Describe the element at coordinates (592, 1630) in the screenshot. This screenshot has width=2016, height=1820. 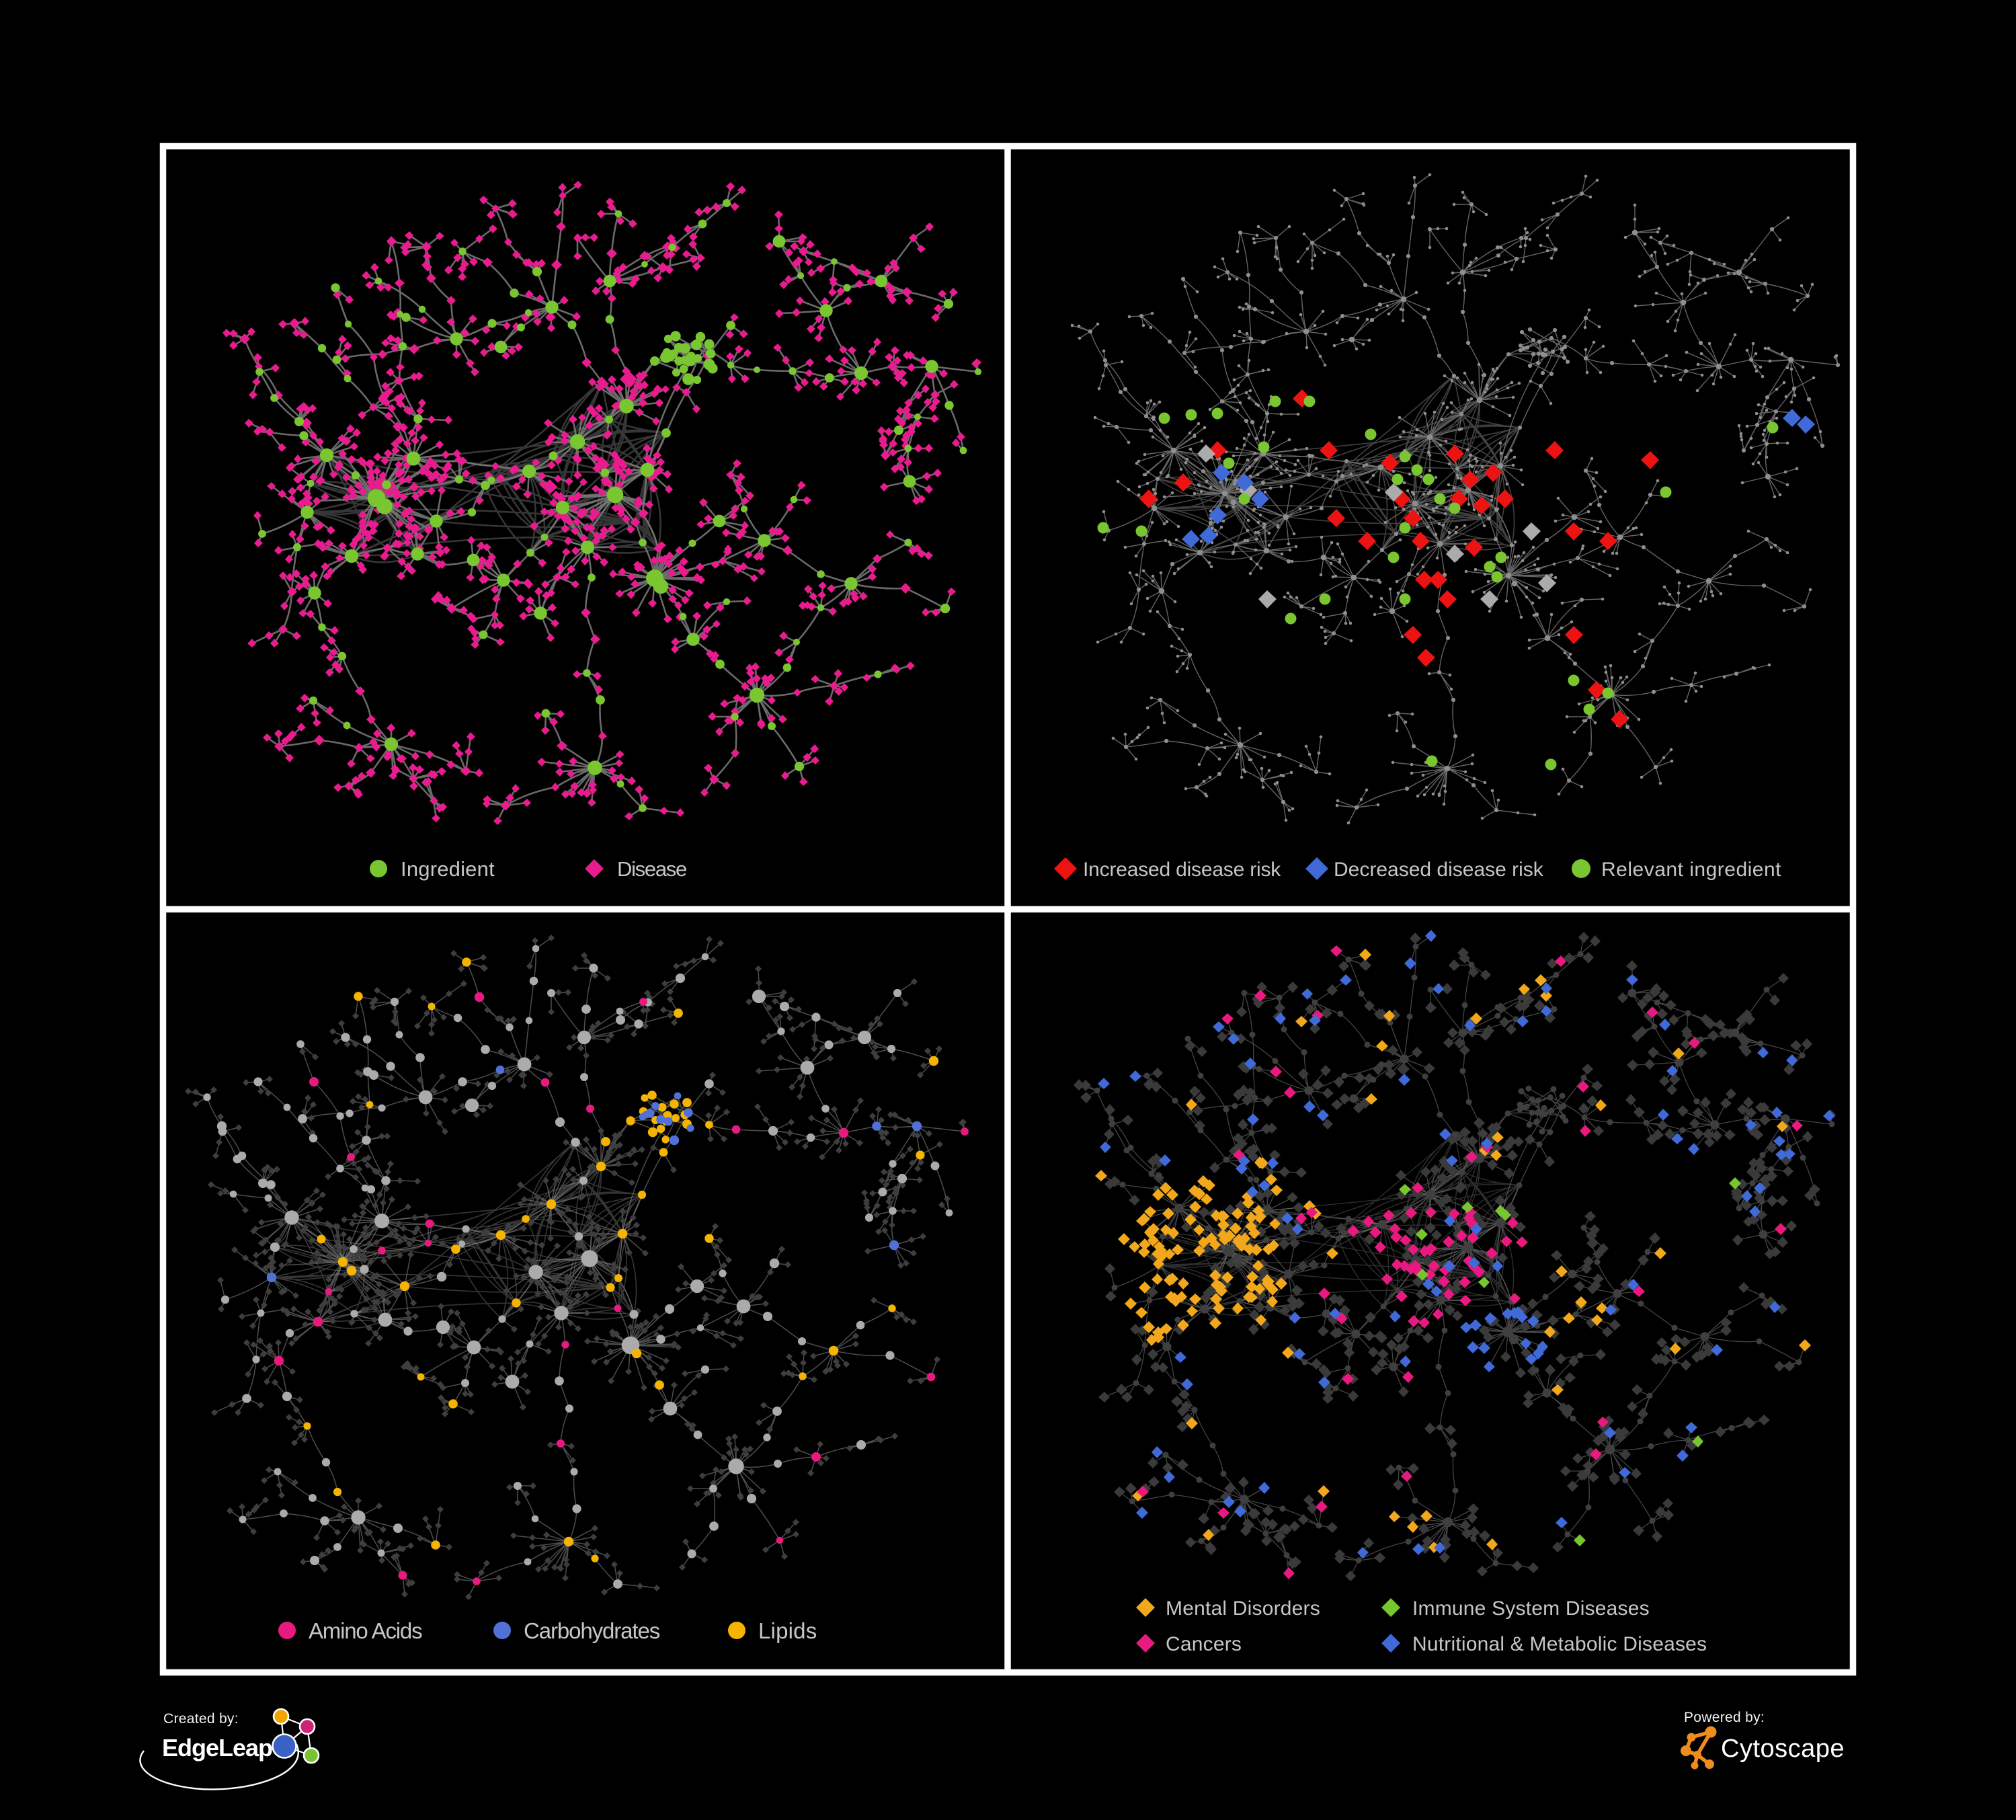
I see `svg-text: Carbohydrates` at that location.